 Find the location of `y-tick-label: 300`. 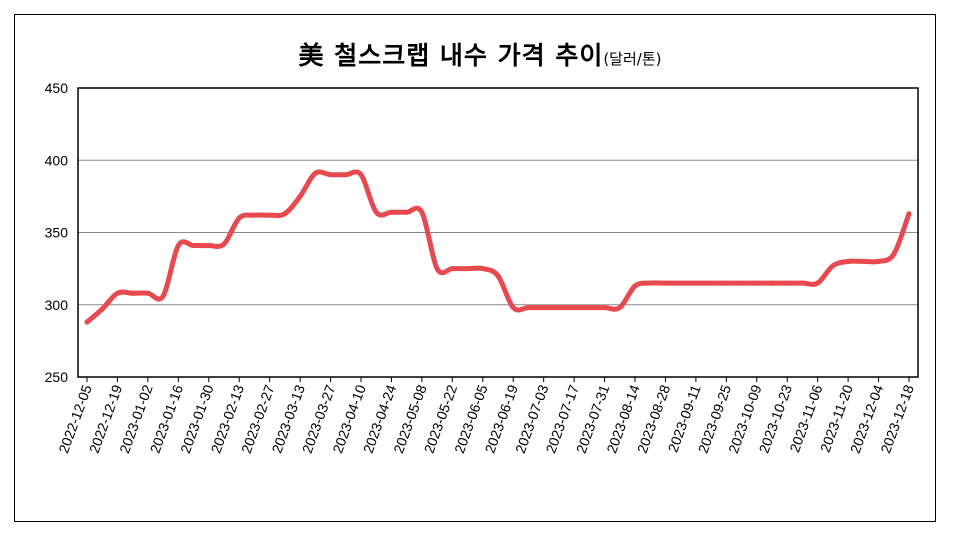

y-tick-label: 300 is located at coordinates (57, 305).